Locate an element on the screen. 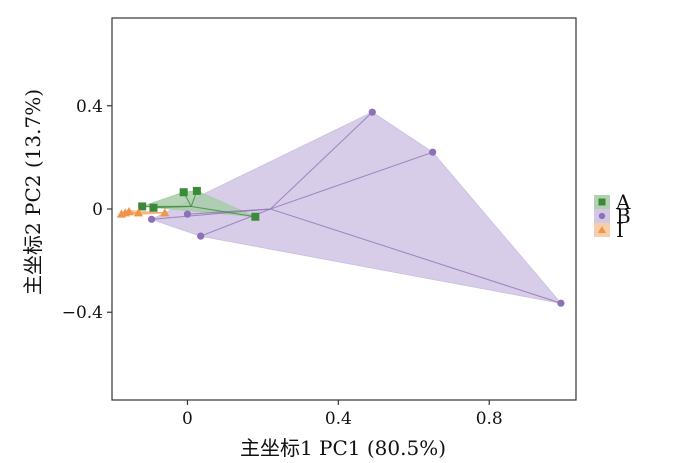 This screenshot has width=700, height=463. x-axis-title: 主坐标1 PC1 (80.5%) is located at coordinates (343, 448).